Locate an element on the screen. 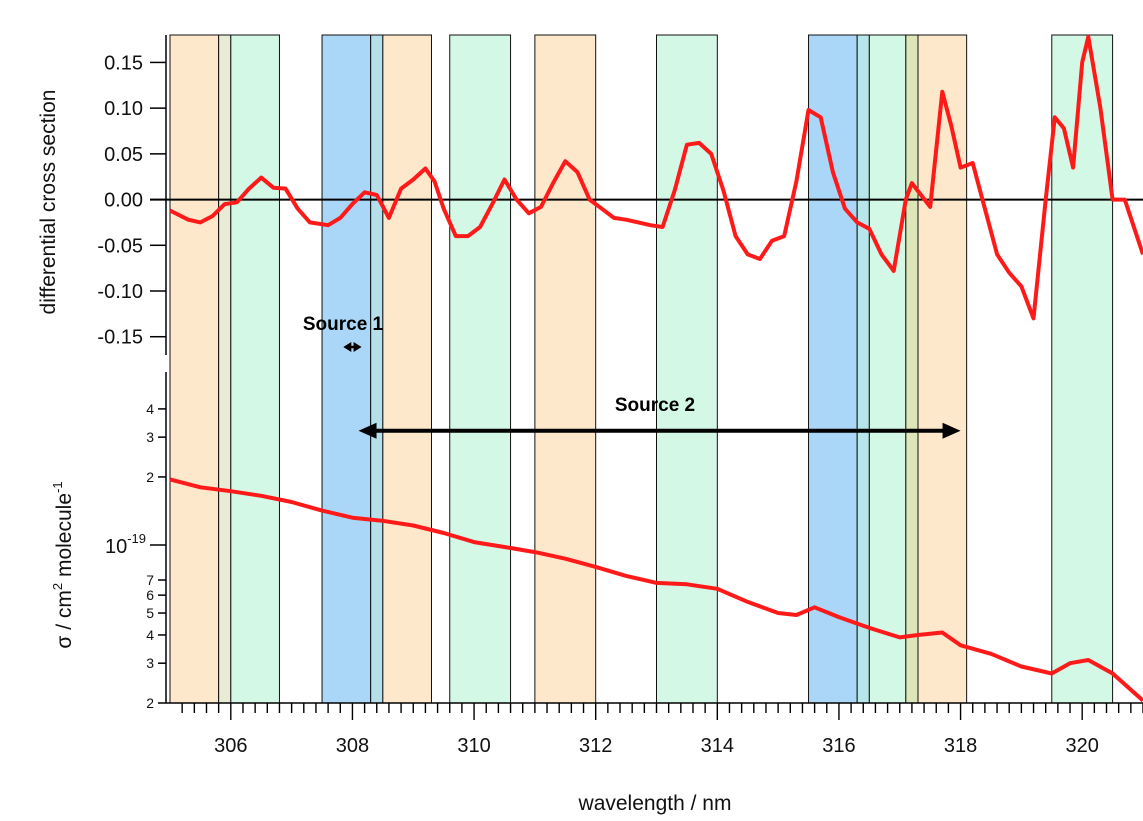  x-tick-label: 306 is located at coordinates (230, 746).